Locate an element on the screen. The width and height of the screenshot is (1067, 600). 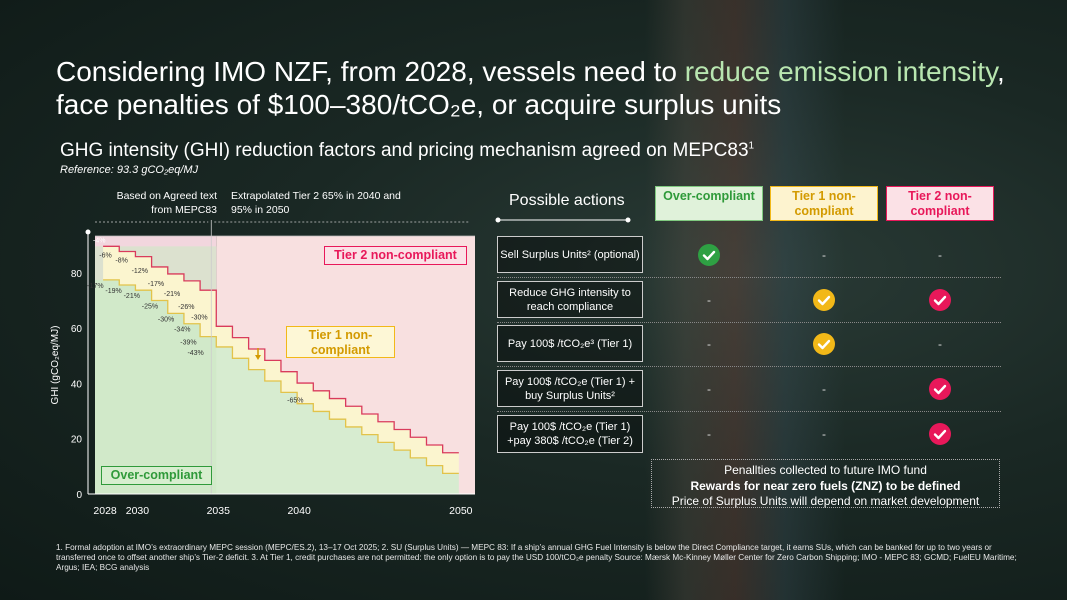
step-label: -65% is located at coordinates (295, 401).